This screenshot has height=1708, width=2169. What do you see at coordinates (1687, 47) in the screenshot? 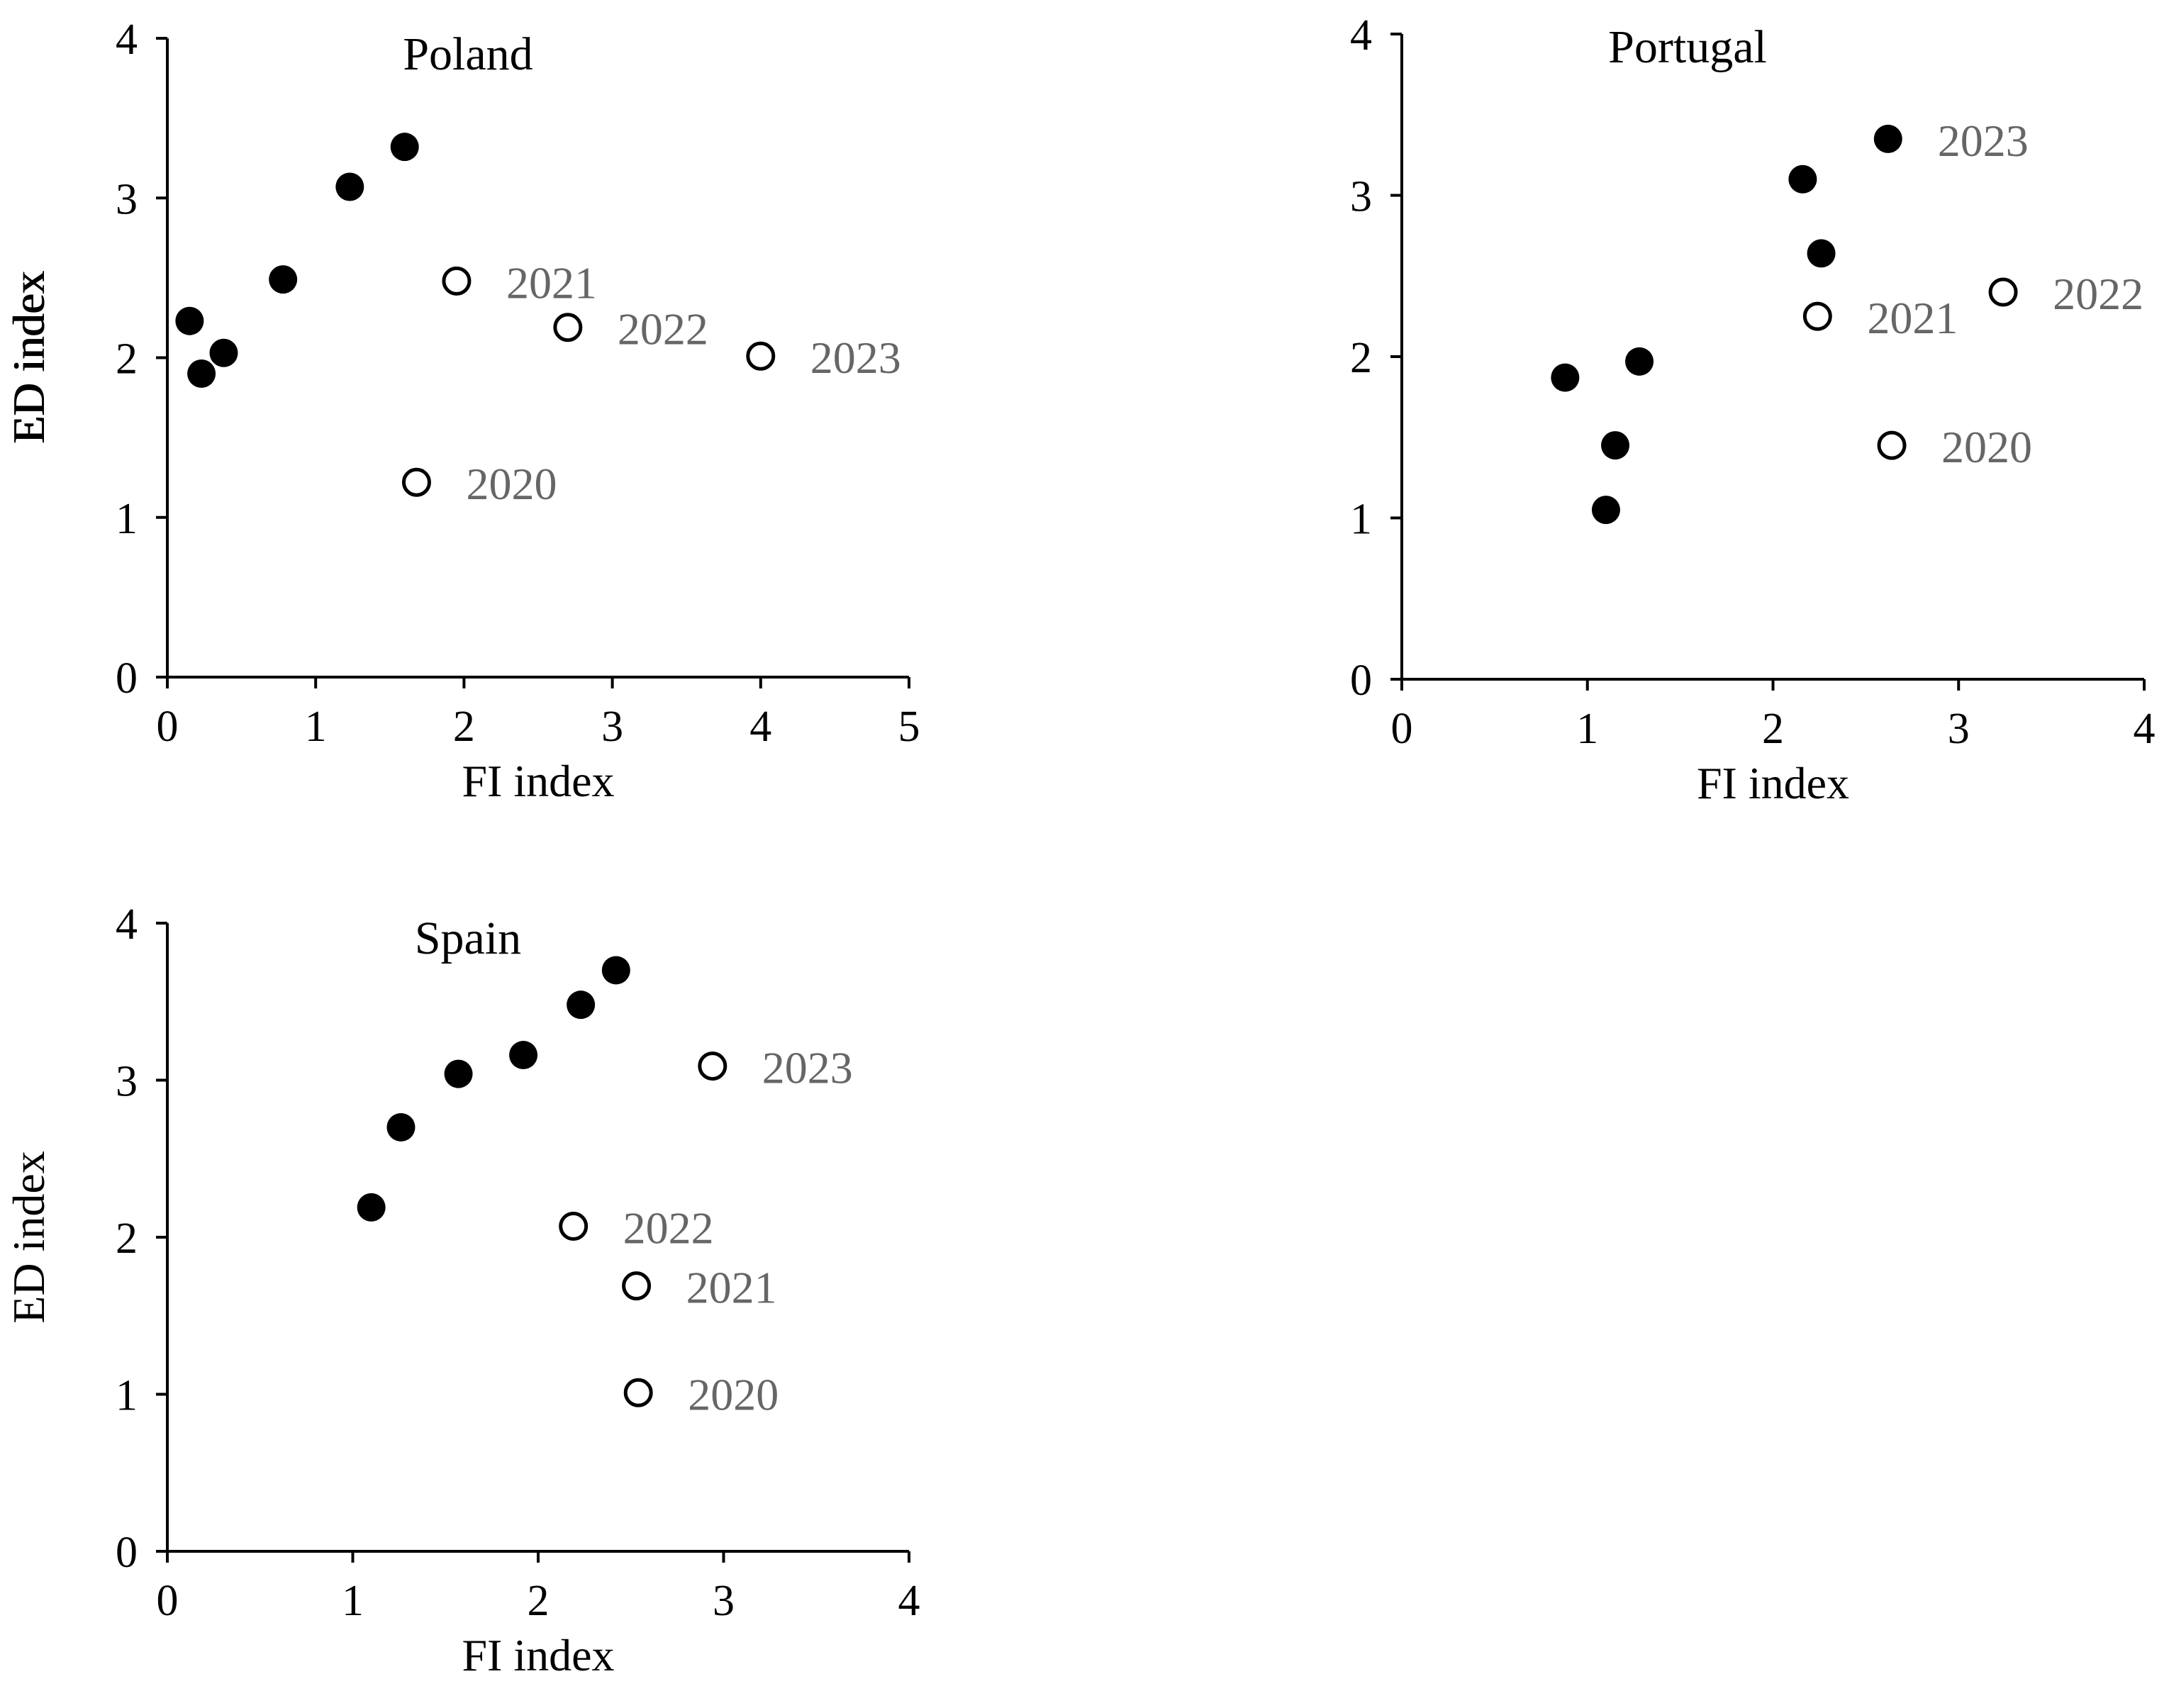
I see `panel-title: Portugal` at bounding box center [1687, 47].